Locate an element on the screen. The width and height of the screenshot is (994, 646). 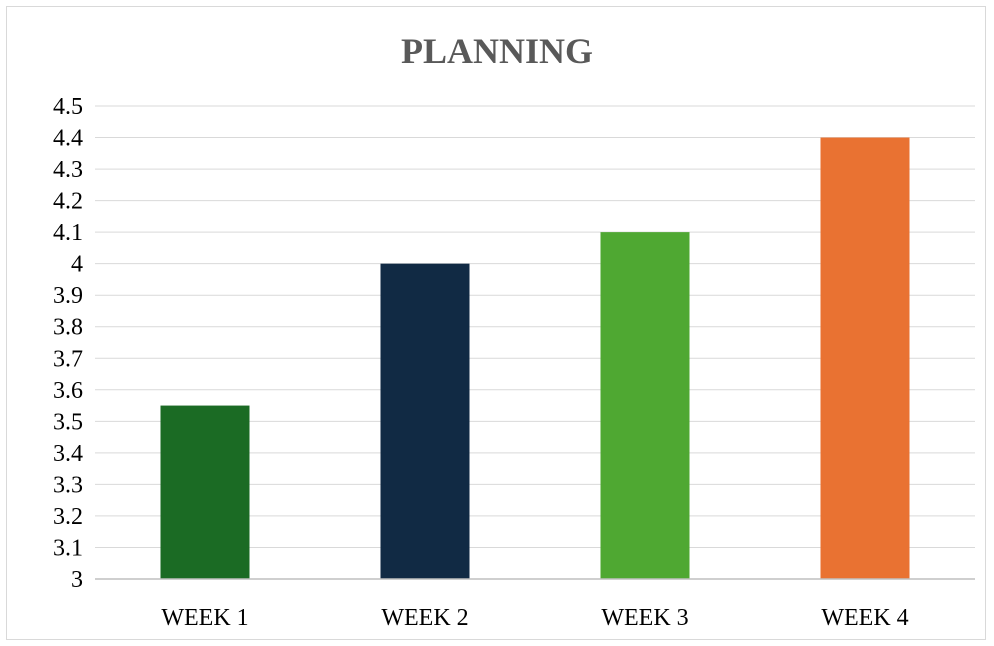
chart-title: PLANNING is located at coordinates (496, 51).